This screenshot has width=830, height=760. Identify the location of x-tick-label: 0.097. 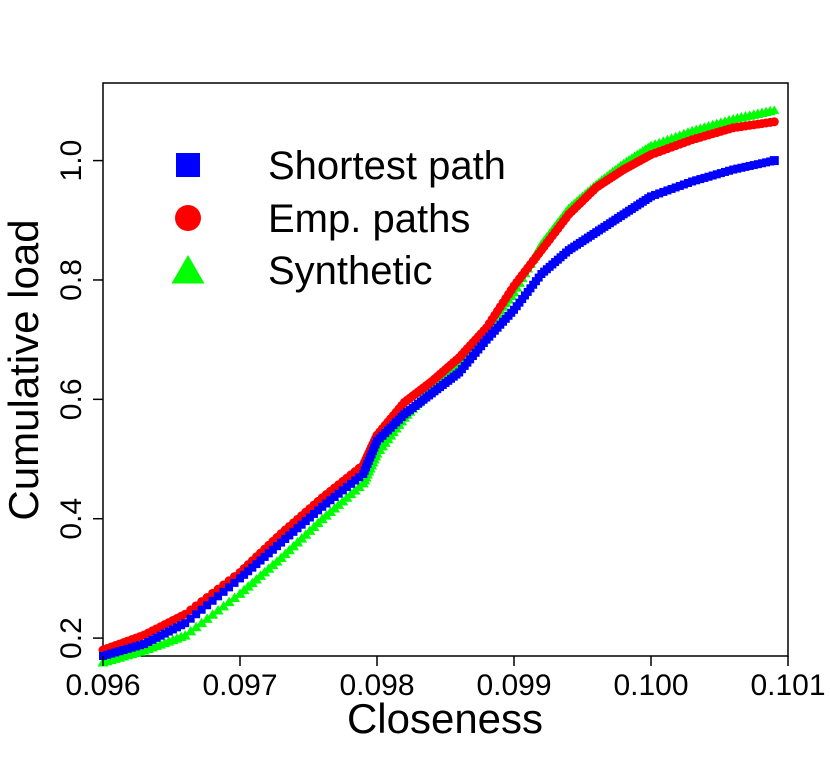
(239, 685).